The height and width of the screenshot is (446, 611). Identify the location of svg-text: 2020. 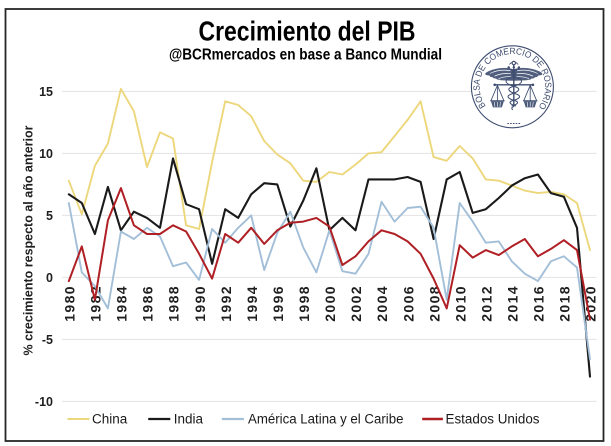
(591, 303).